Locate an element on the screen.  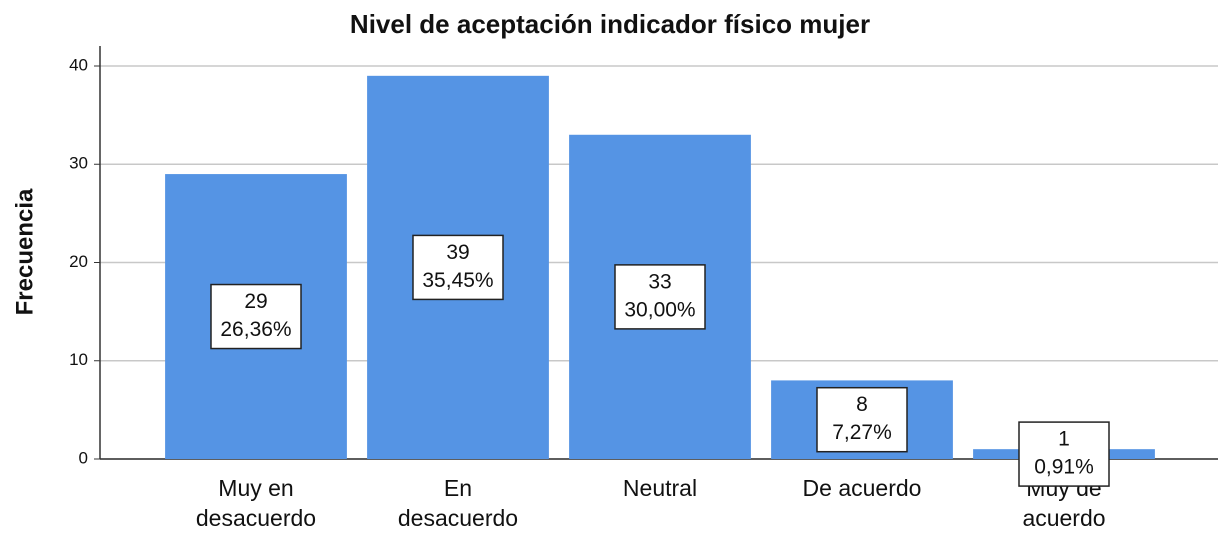
x-tick-label: De acuerdo is located at coordinates (862, 488).